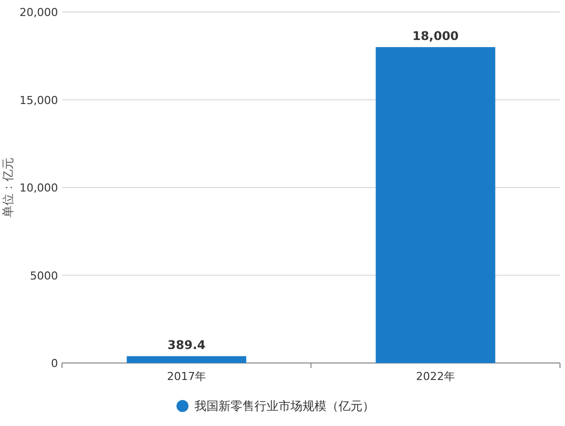  What do you see at coordinates (284, 406) in the screenshot?
I see `legend-label: 我国新零售行业市场规模（亿元）` at bounding box center [284, 406].